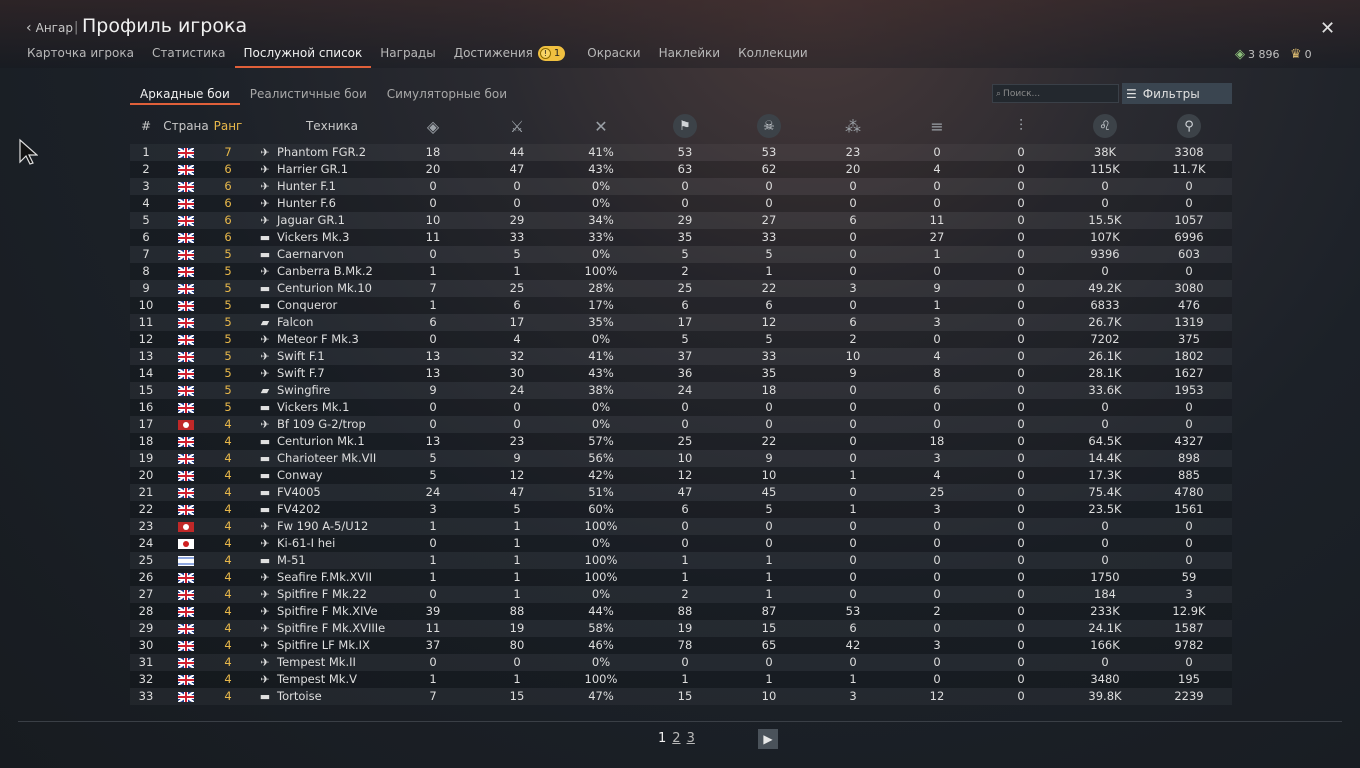 This screenshot has width=1360, height=768. Describe the element at coordinates (681, 322) in the screenshot. I see `table-row: 11 5 ▰ Falcon 6 17 35% 17 12 6 3 0 26.7K 1319` at that location.